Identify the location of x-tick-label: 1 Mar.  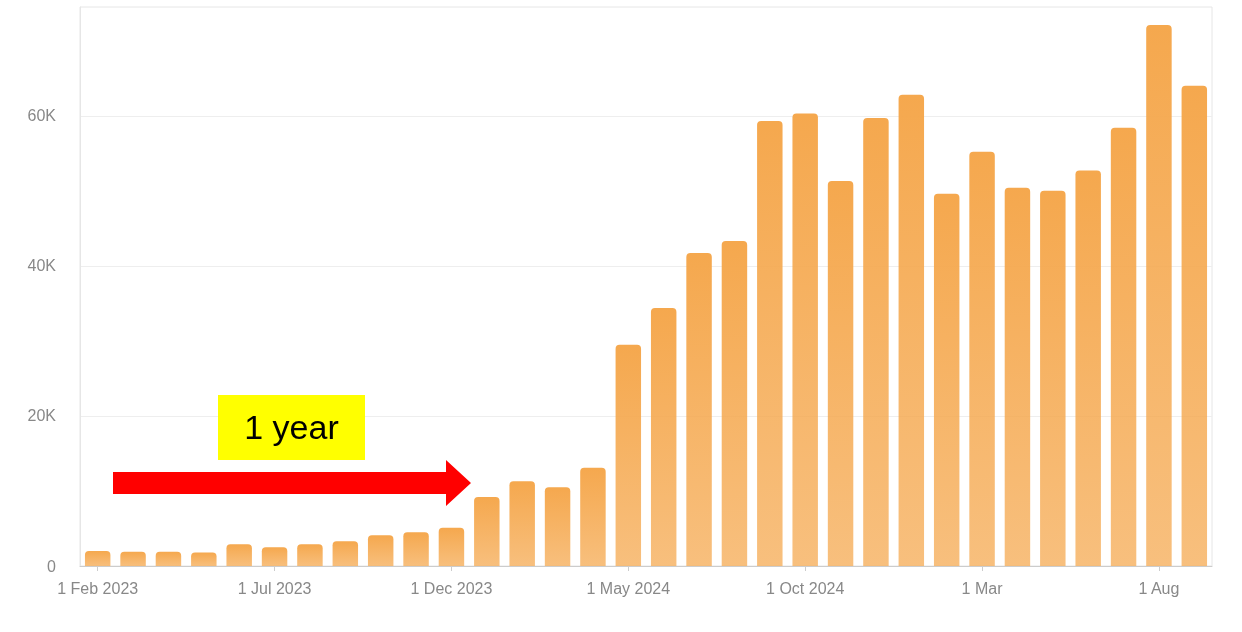
(982, 588).